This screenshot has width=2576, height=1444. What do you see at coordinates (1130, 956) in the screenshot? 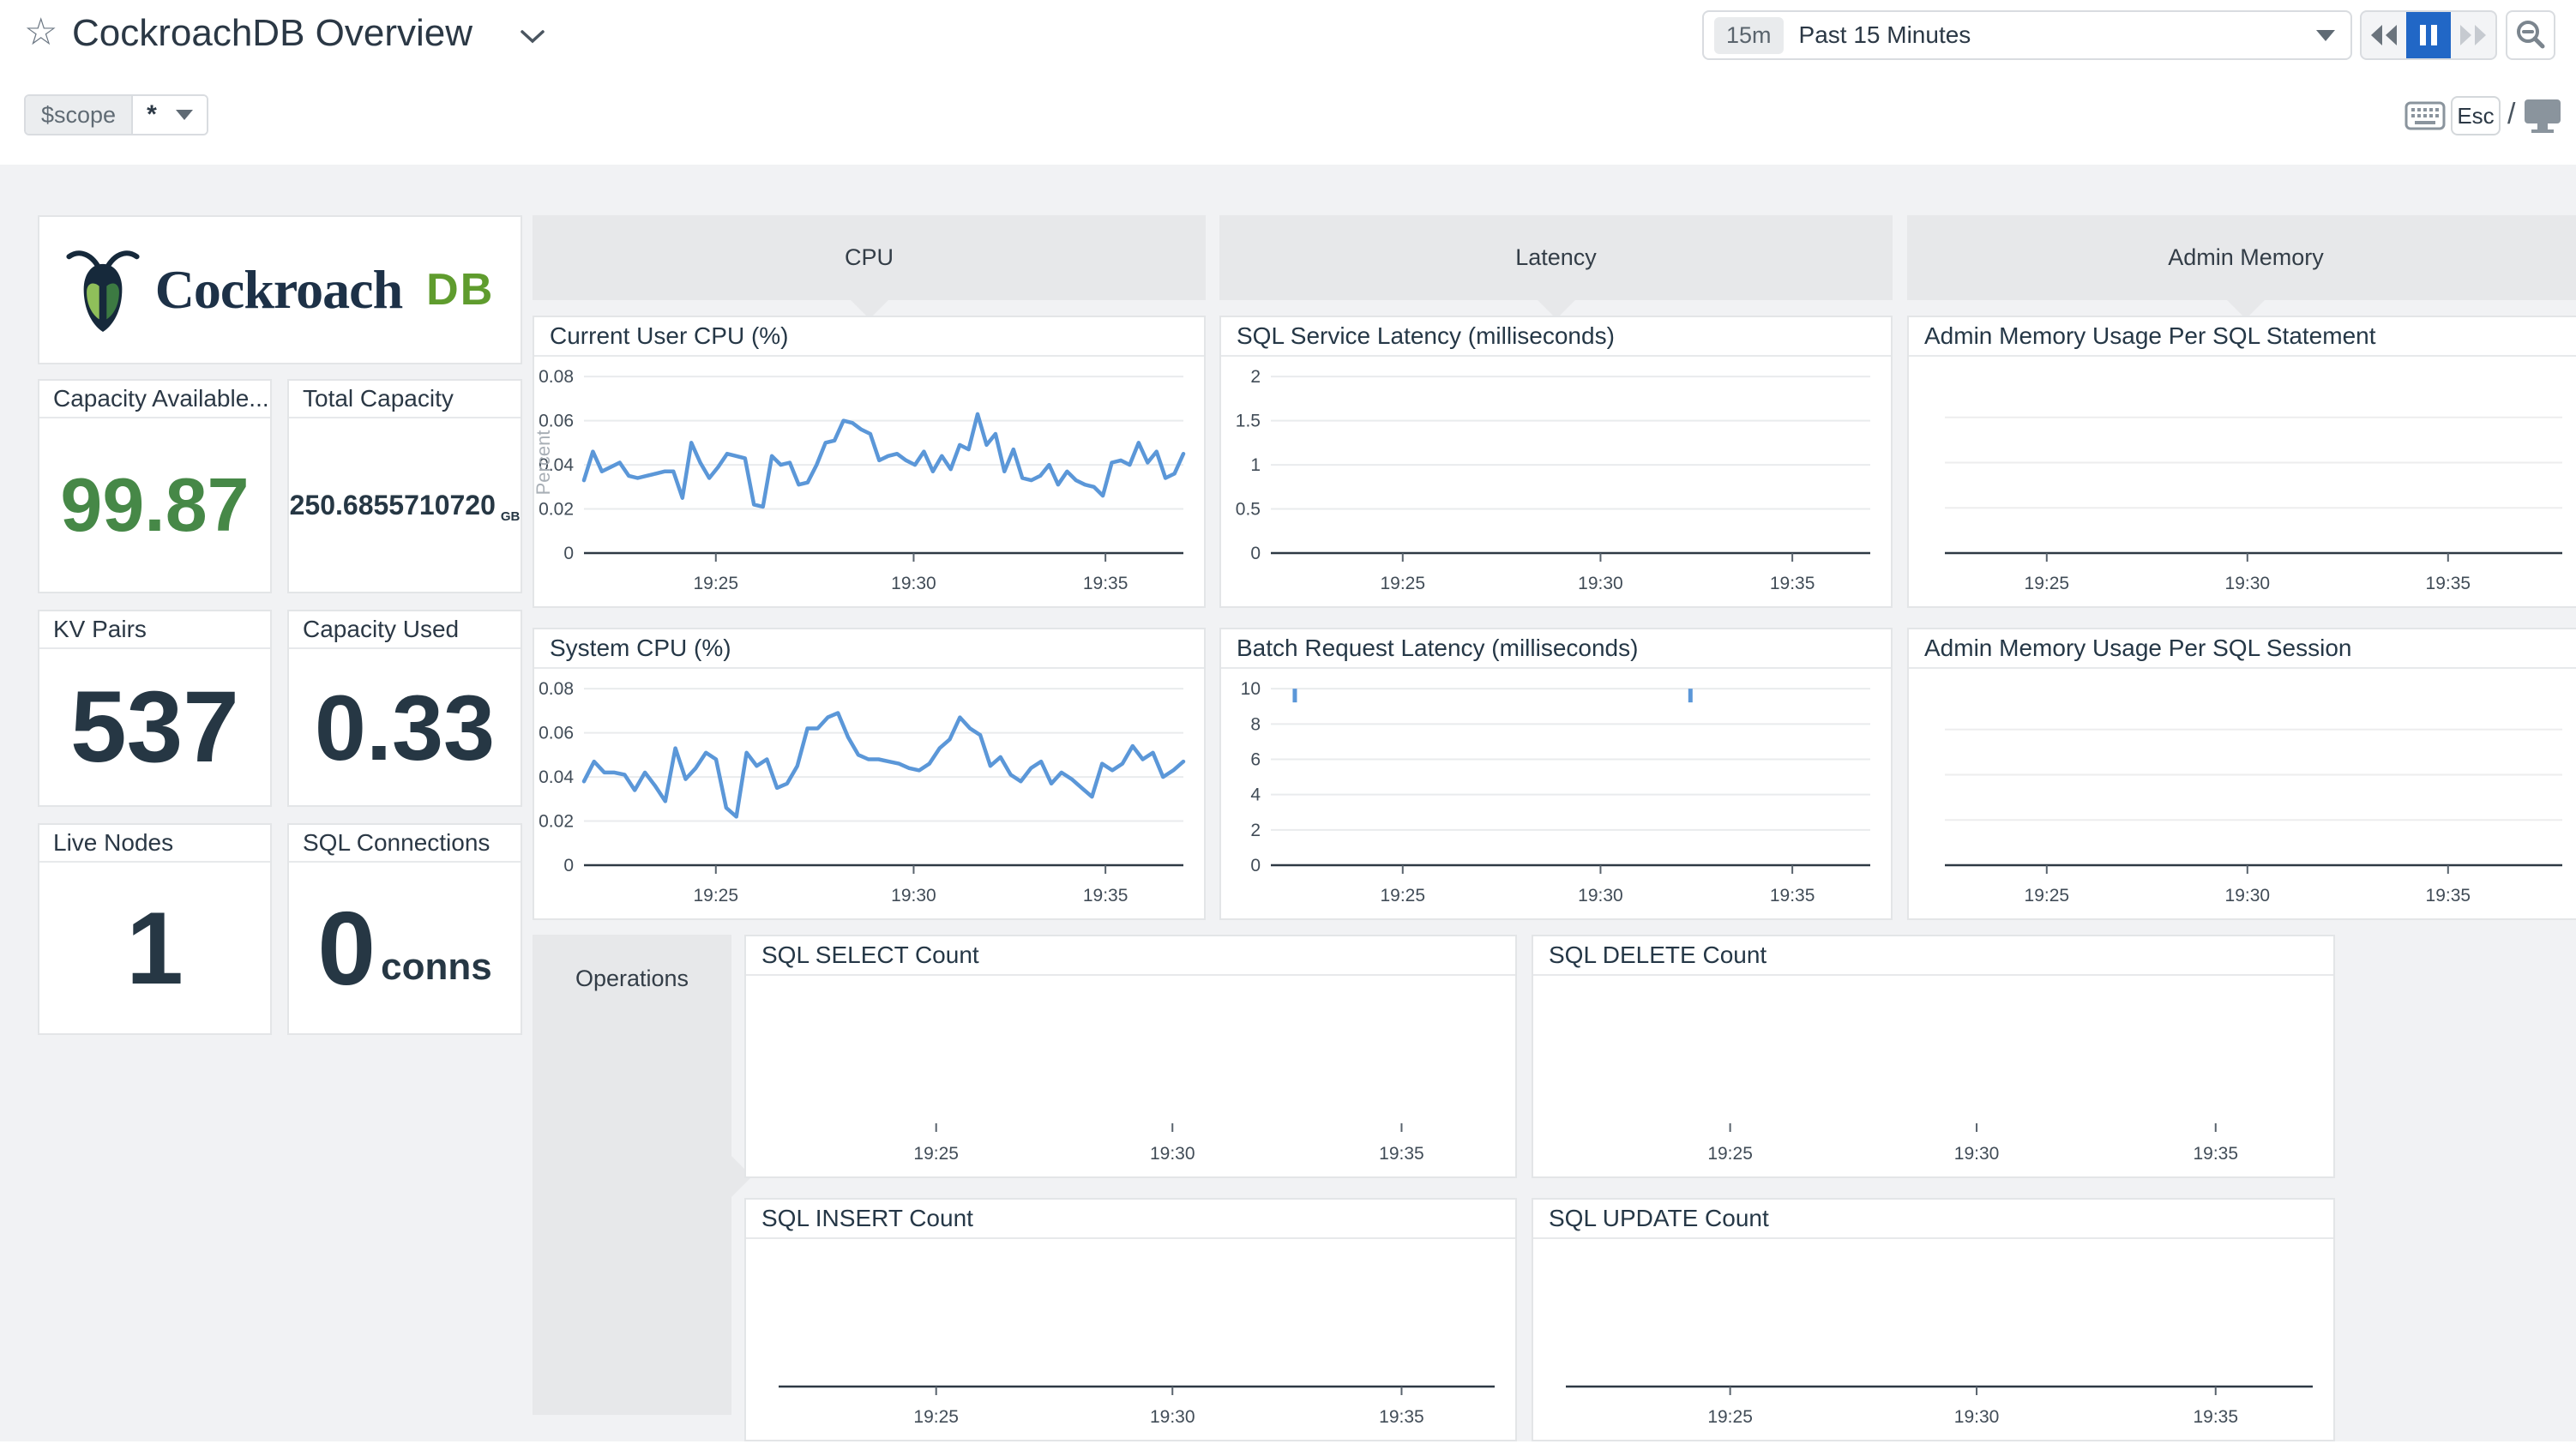
I see `chart-title: SQL SELECT Count` at bounding box center [1130, 956].